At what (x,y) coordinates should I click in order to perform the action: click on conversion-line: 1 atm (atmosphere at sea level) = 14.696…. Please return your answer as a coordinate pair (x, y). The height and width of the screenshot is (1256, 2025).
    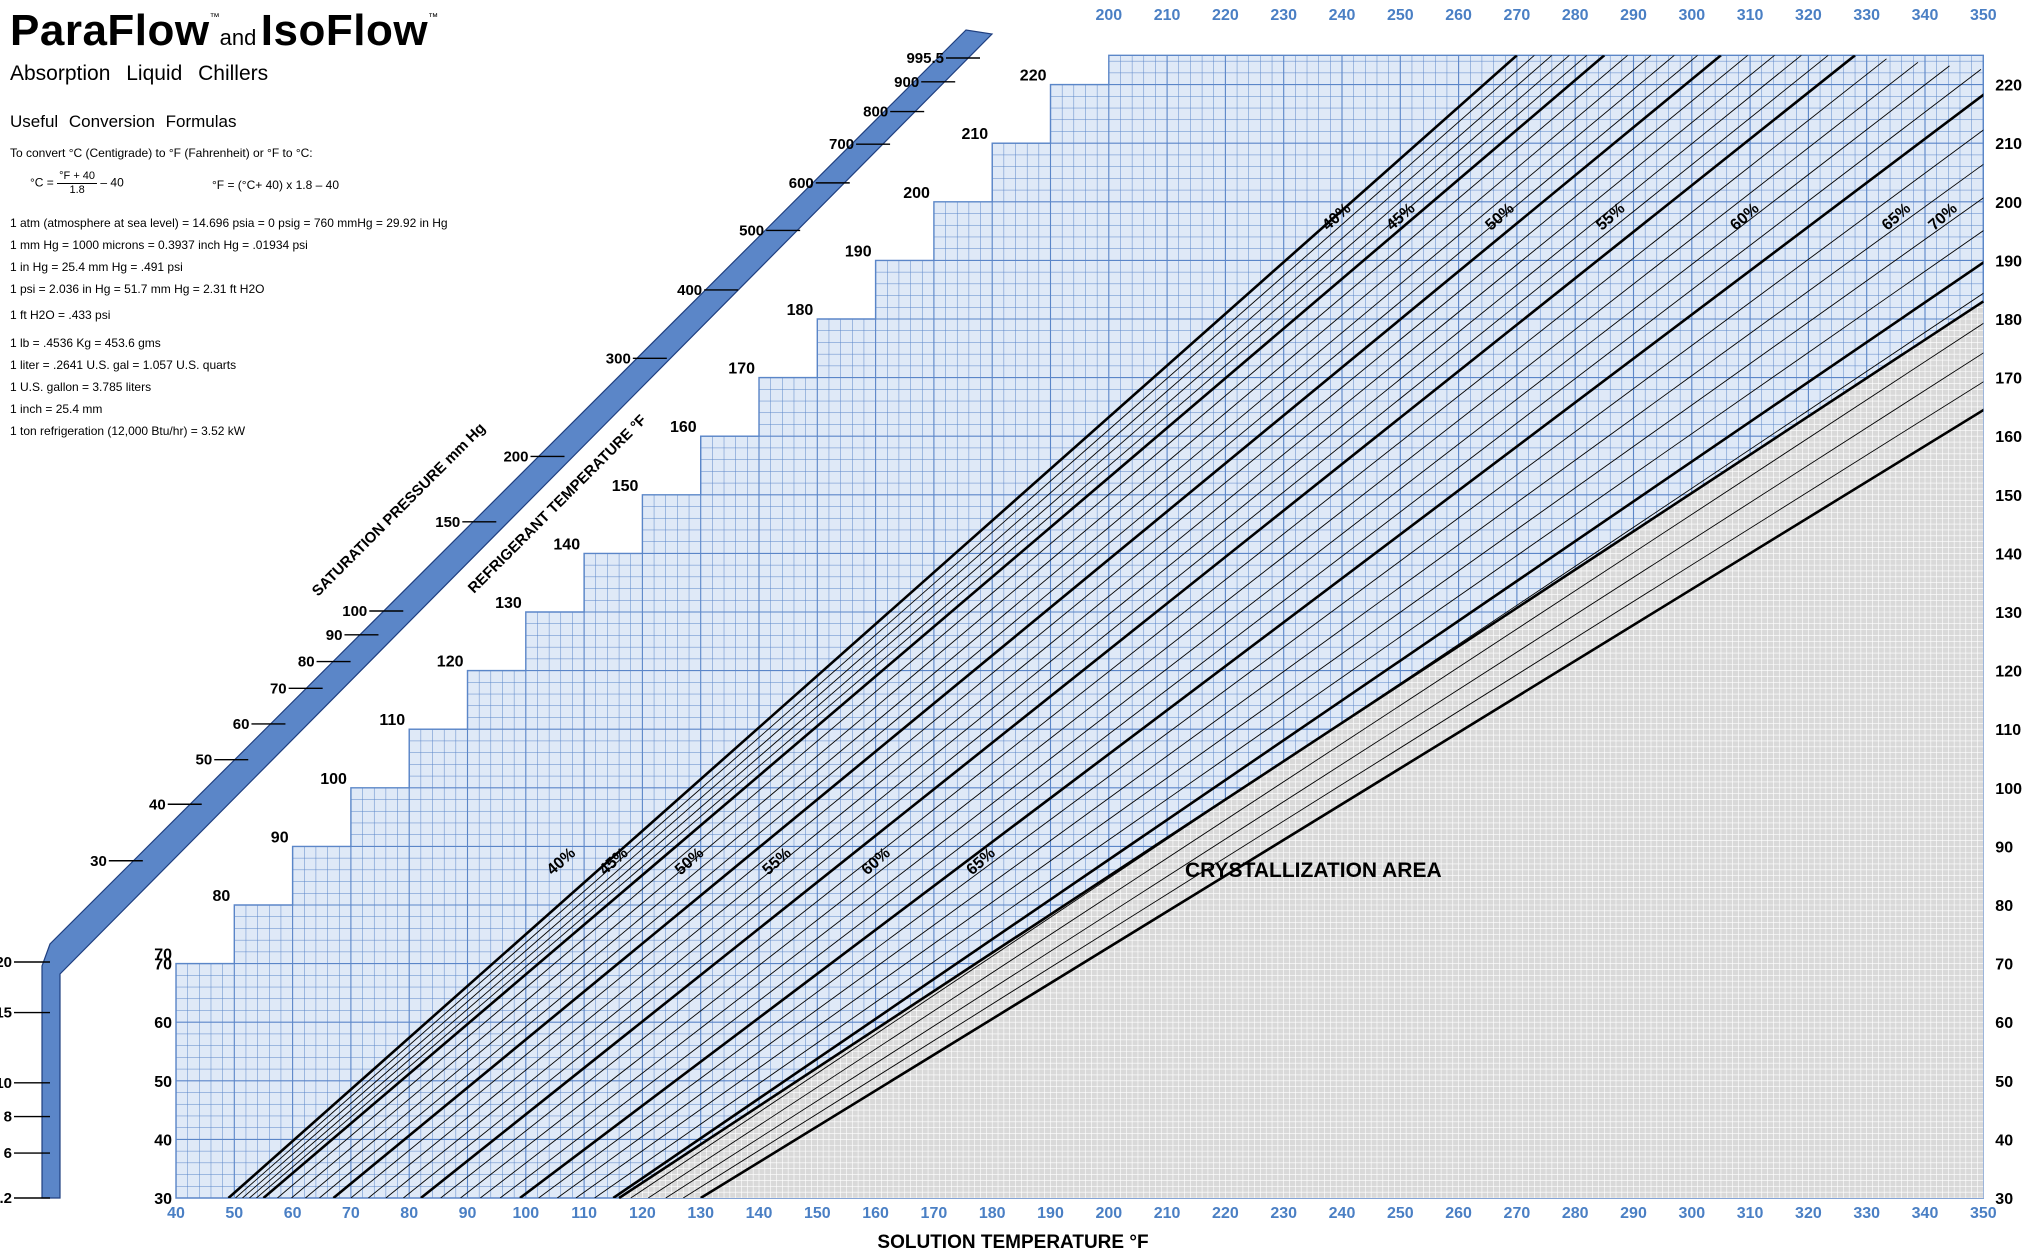
    Looking at the image, I should click on (229, 223).